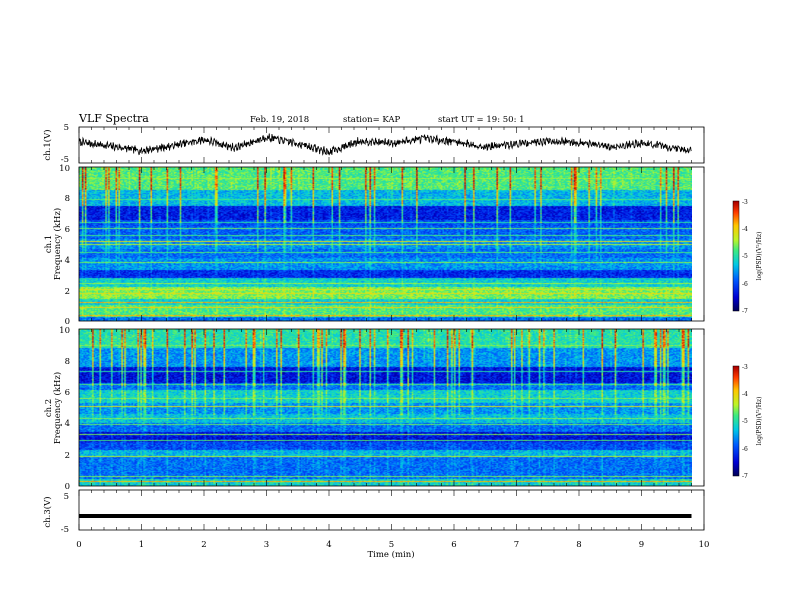 This screenshot has width=792, height=612. I want to click on figure-title: VLF Spectra, so click(113, 118).